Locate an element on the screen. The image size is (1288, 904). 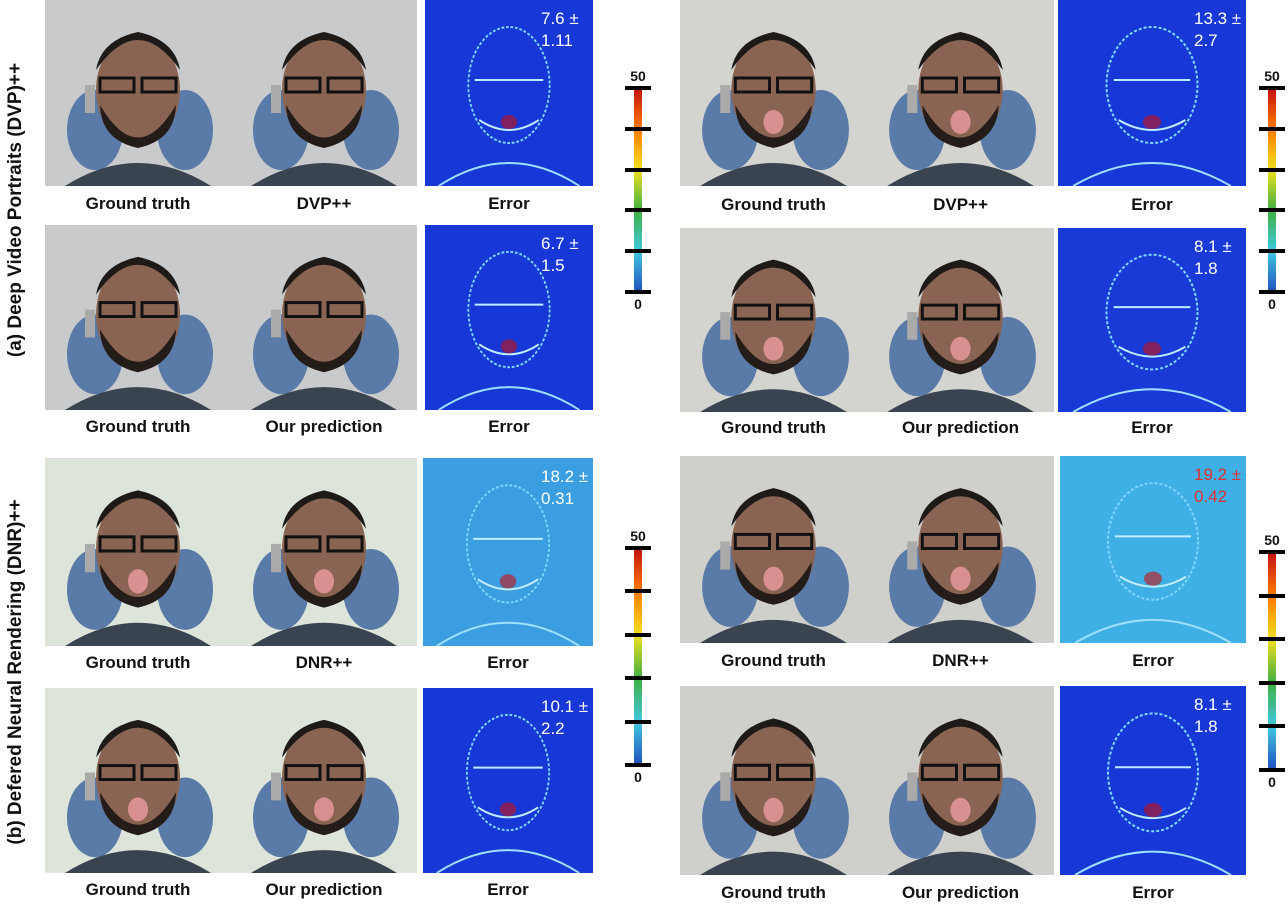
error-value: 18.2 ± is located at coordinates (565, 476).